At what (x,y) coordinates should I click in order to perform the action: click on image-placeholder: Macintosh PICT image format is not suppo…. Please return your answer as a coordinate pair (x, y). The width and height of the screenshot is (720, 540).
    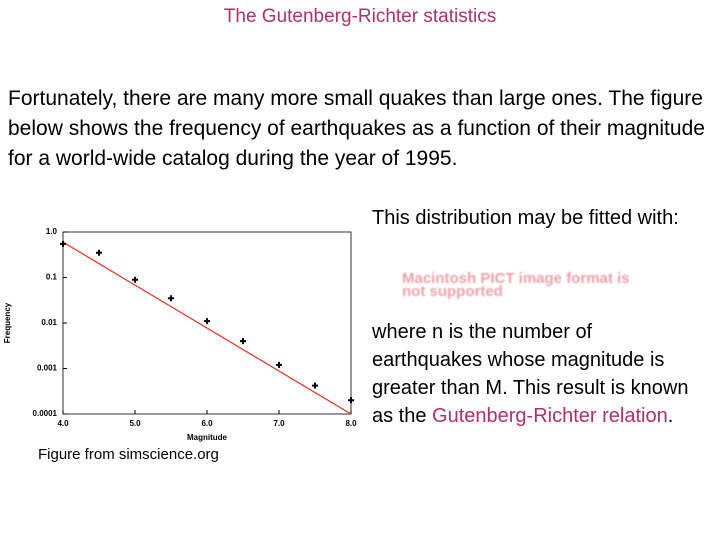
    Looking at the image, I should click on (516, 285).